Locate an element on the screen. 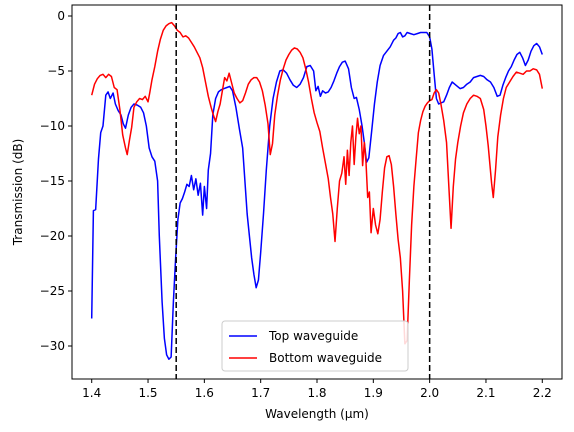 The image size is (574, 432). y-tick-label: −20 is located at coordinates (52, 236).